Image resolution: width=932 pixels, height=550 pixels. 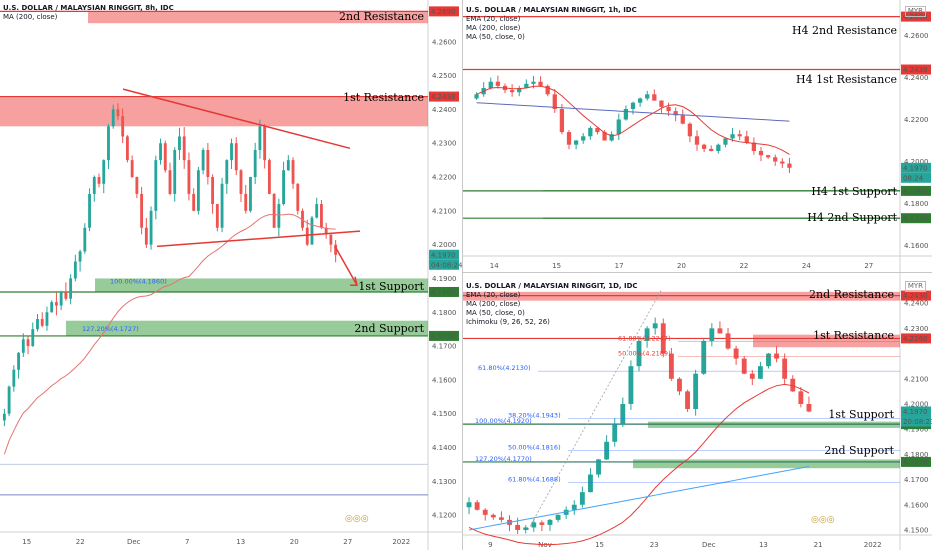 What do you see at coordinates (495, 313) in the screenshot?
I see `indicator-label: MA (50, close, 0)` at bounding box center [495, 313].